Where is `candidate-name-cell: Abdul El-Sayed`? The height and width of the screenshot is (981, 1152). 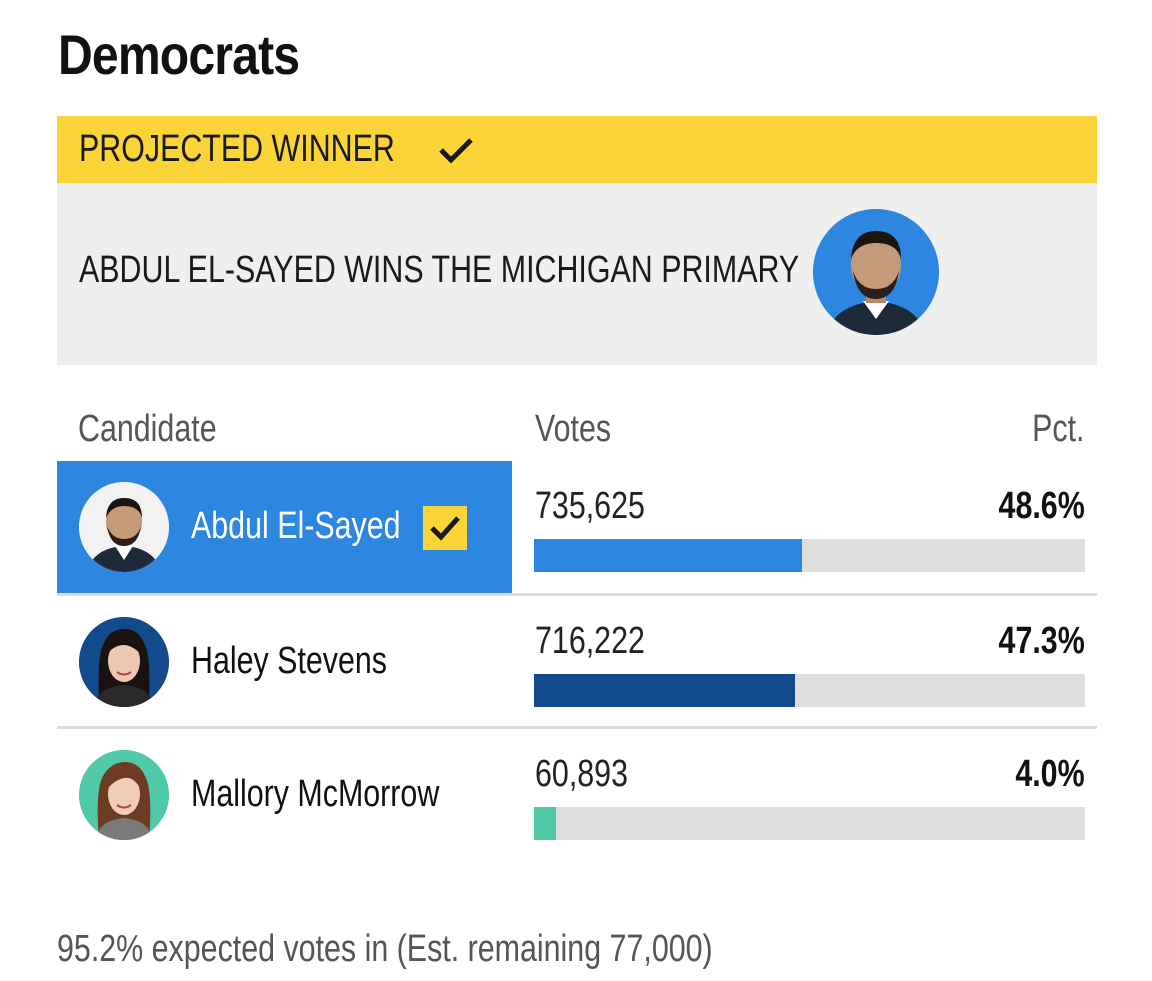 candidate-name-cell: Abdul El-Sayed is located at coordinates (284, 527).